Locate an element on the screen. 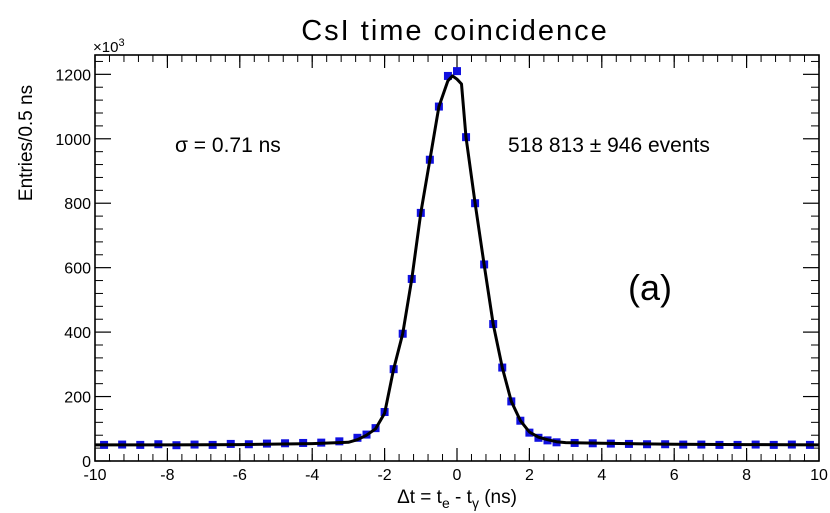 The height and width of the screenshot is (513, 830). y-tick-label: 1000 is located at coordinates (73, 140).